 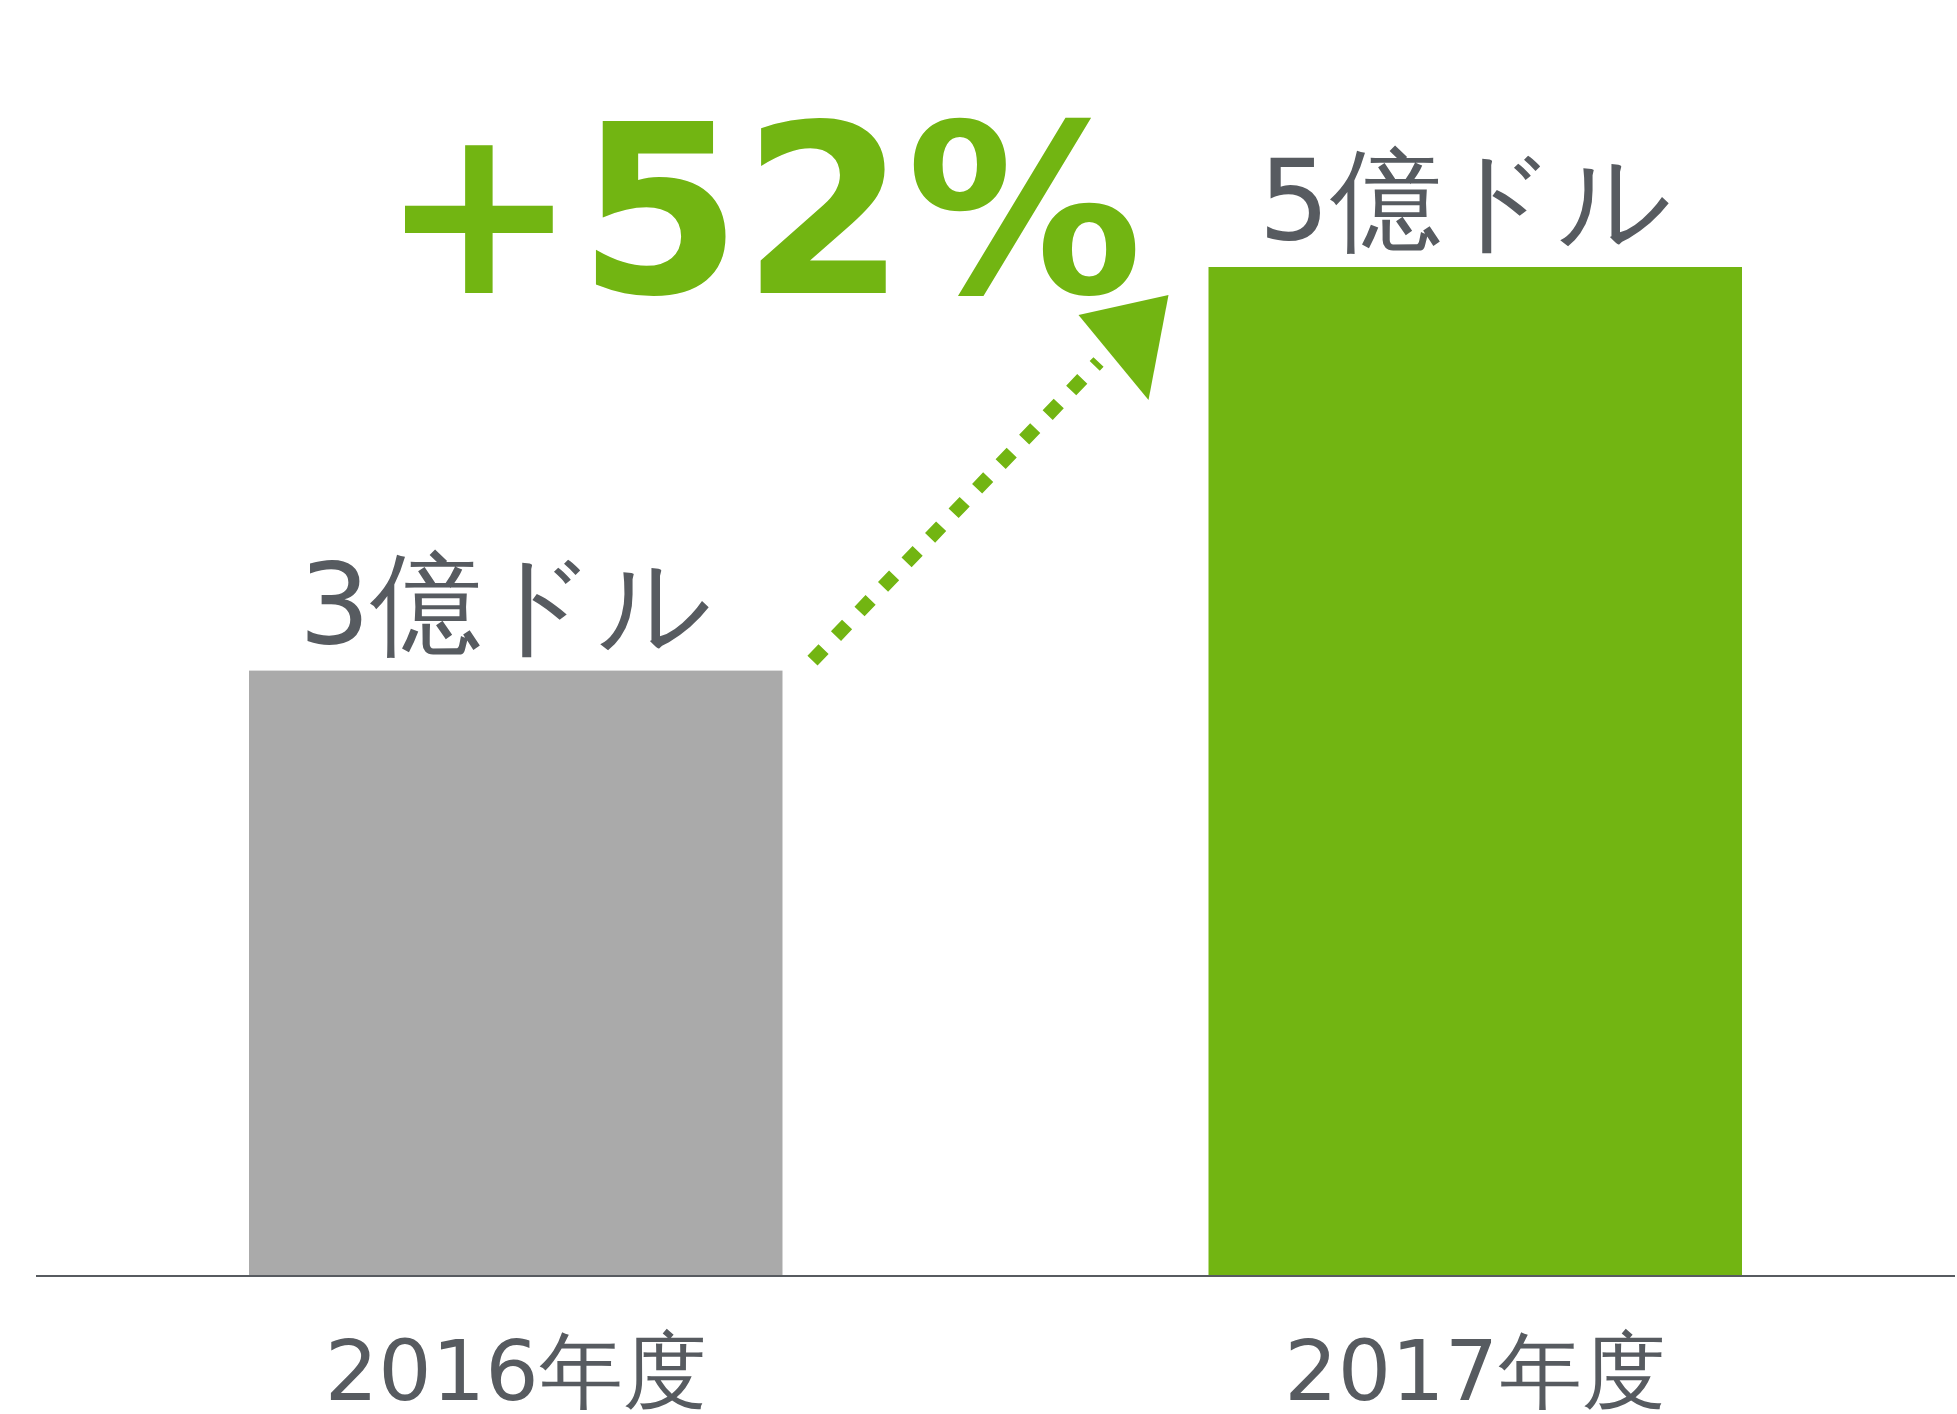 What do you see at coordinates (1465, 200) in the screenshot?
I see `data-label: 5億ドル` at bounding box center [1465, 200].